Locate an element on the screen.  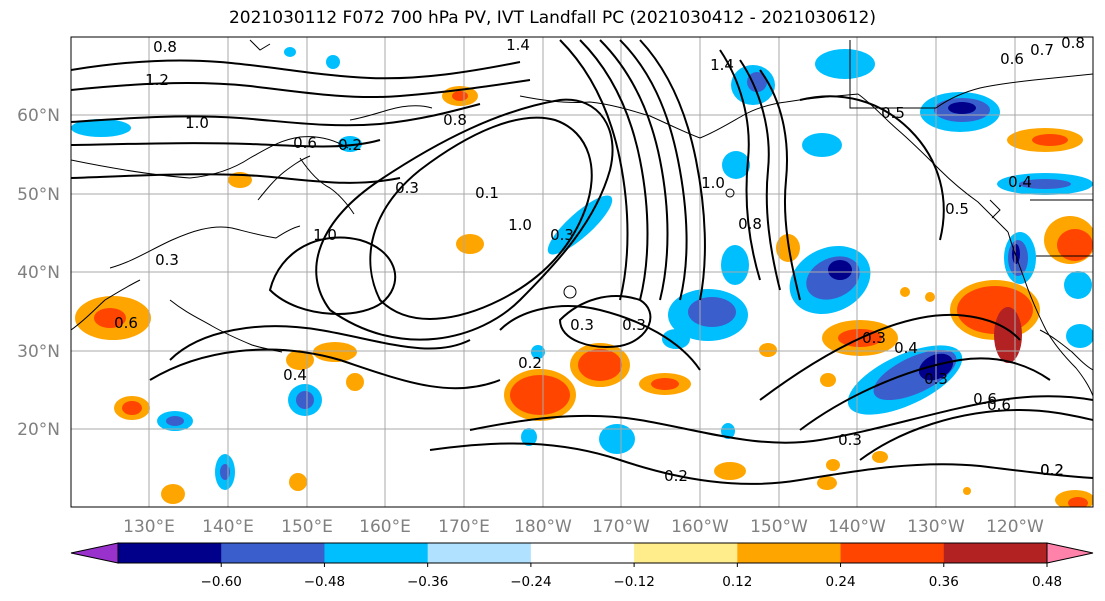
colorbar-tick-label: −0.36 is located at coordinates (427, 582).